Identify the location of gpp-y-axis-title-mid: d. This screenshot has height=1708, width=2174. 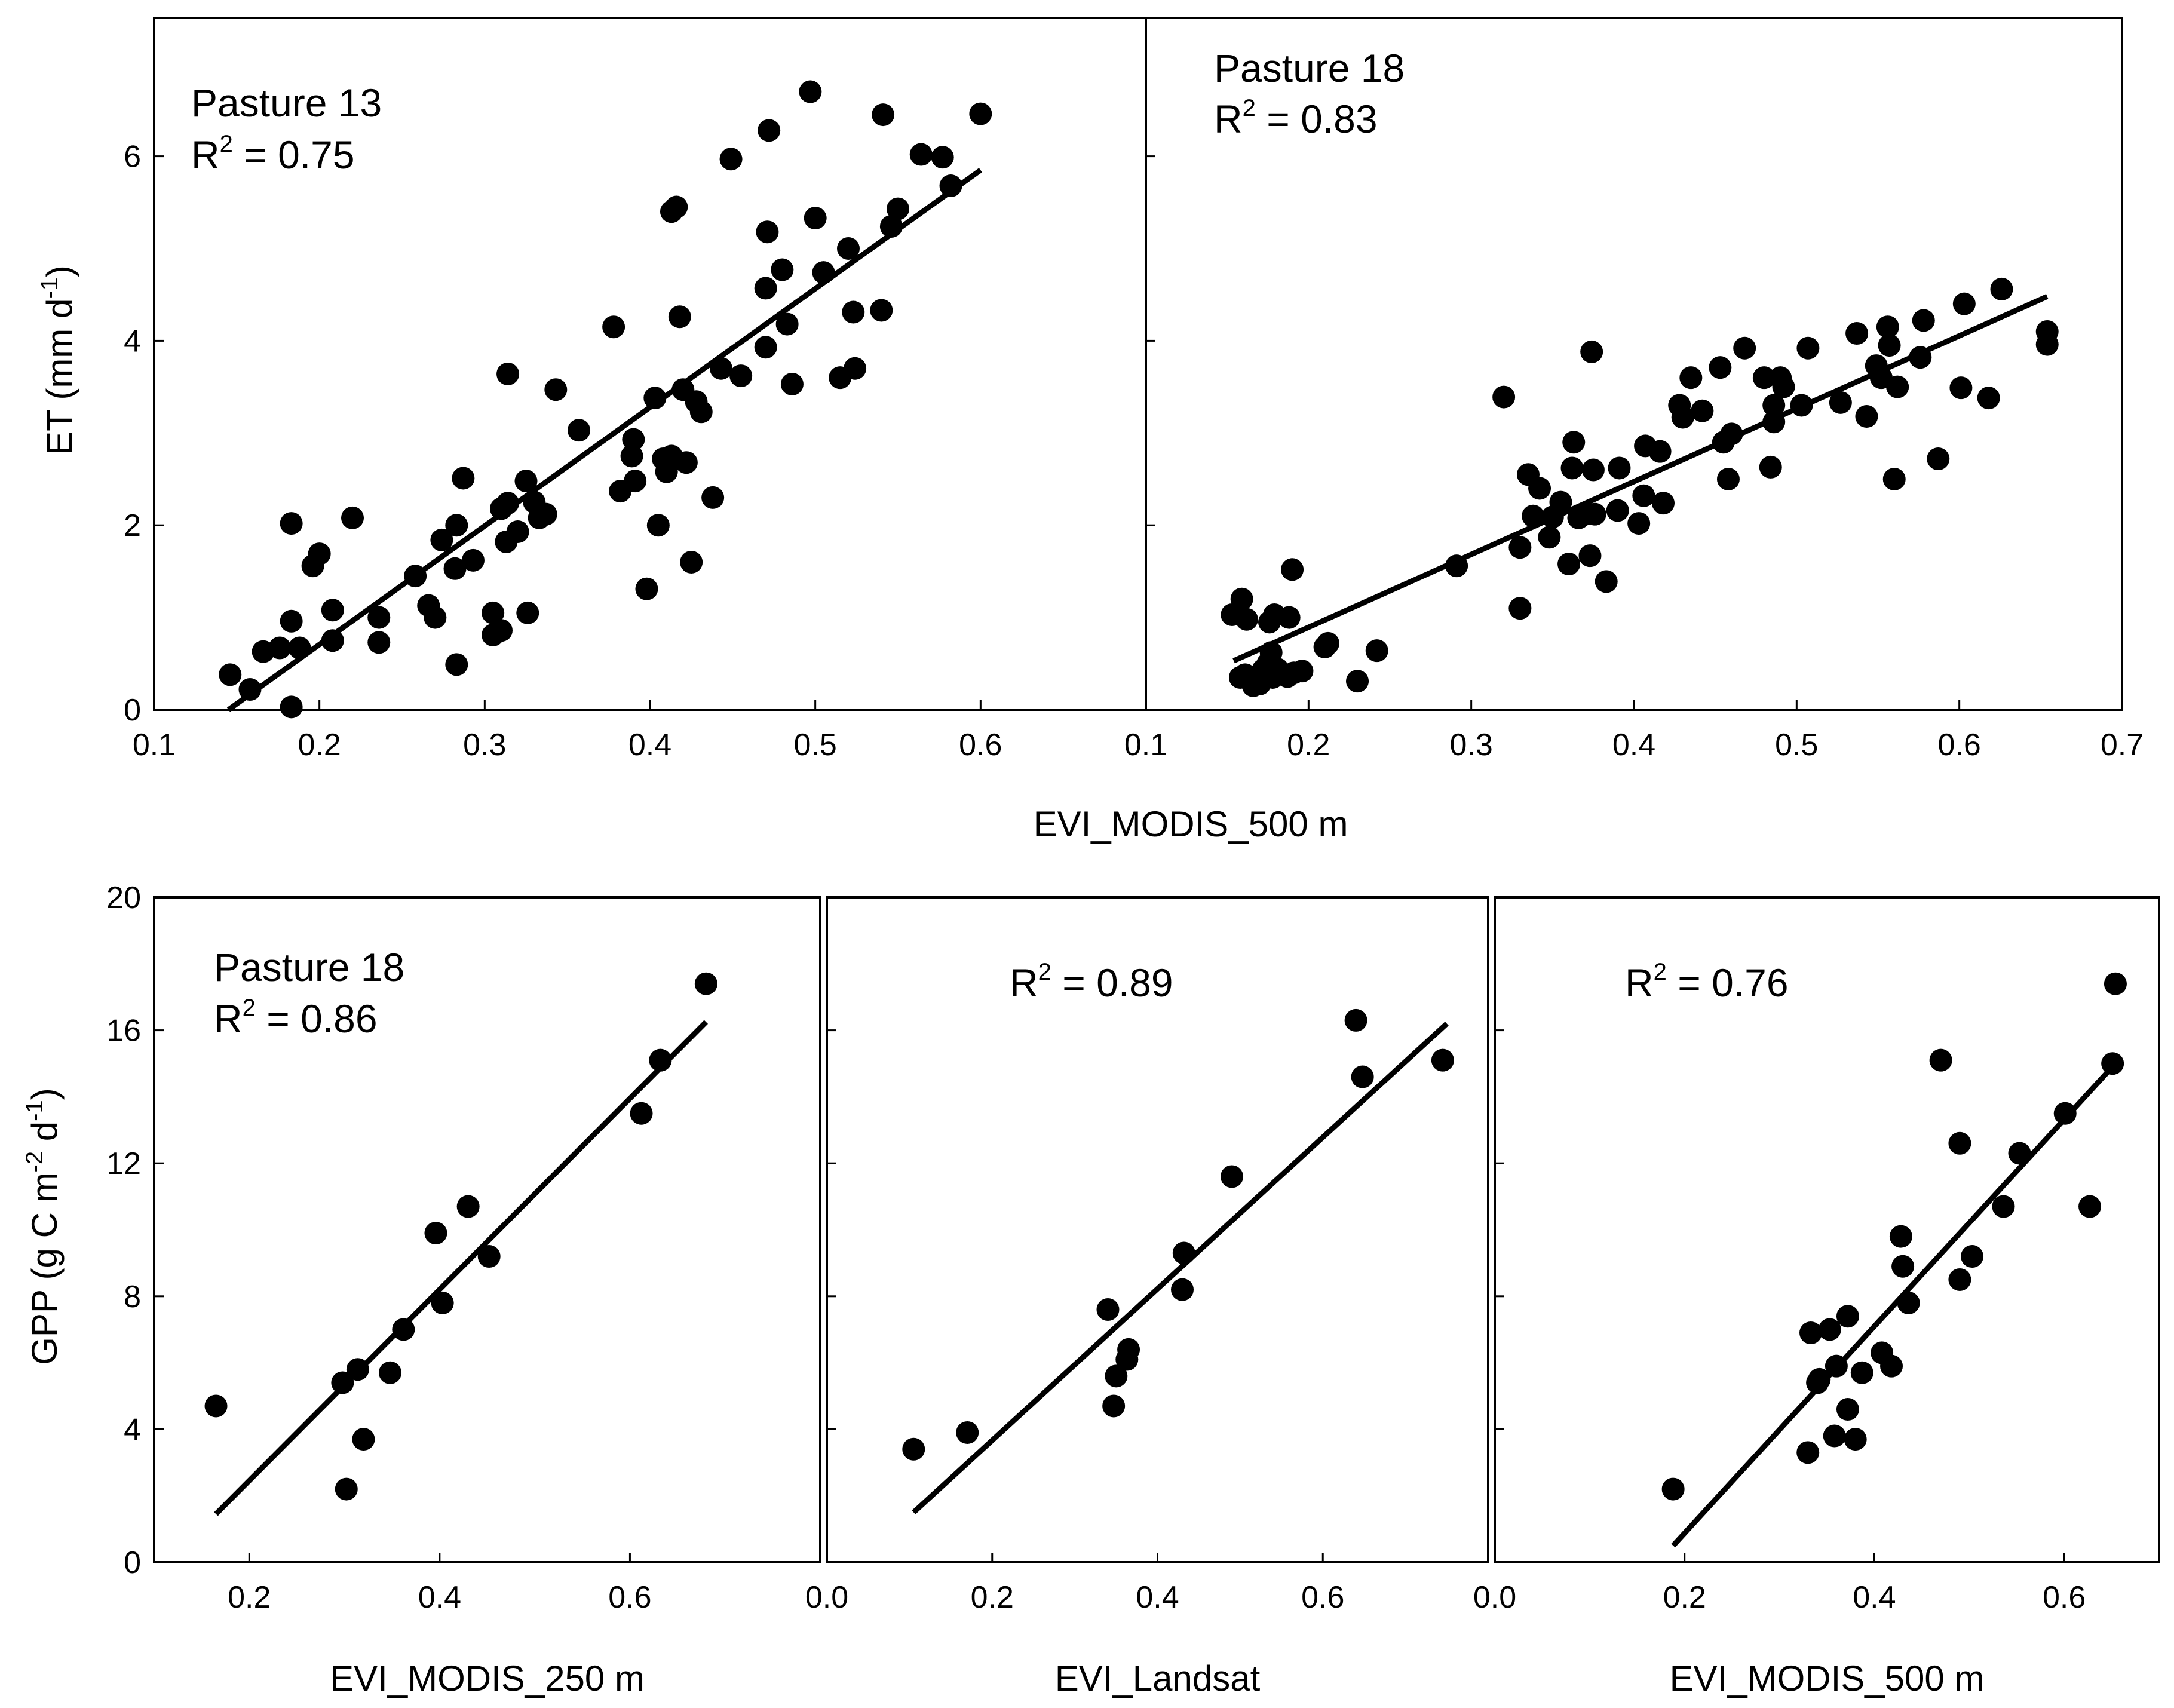
(44, 1136).